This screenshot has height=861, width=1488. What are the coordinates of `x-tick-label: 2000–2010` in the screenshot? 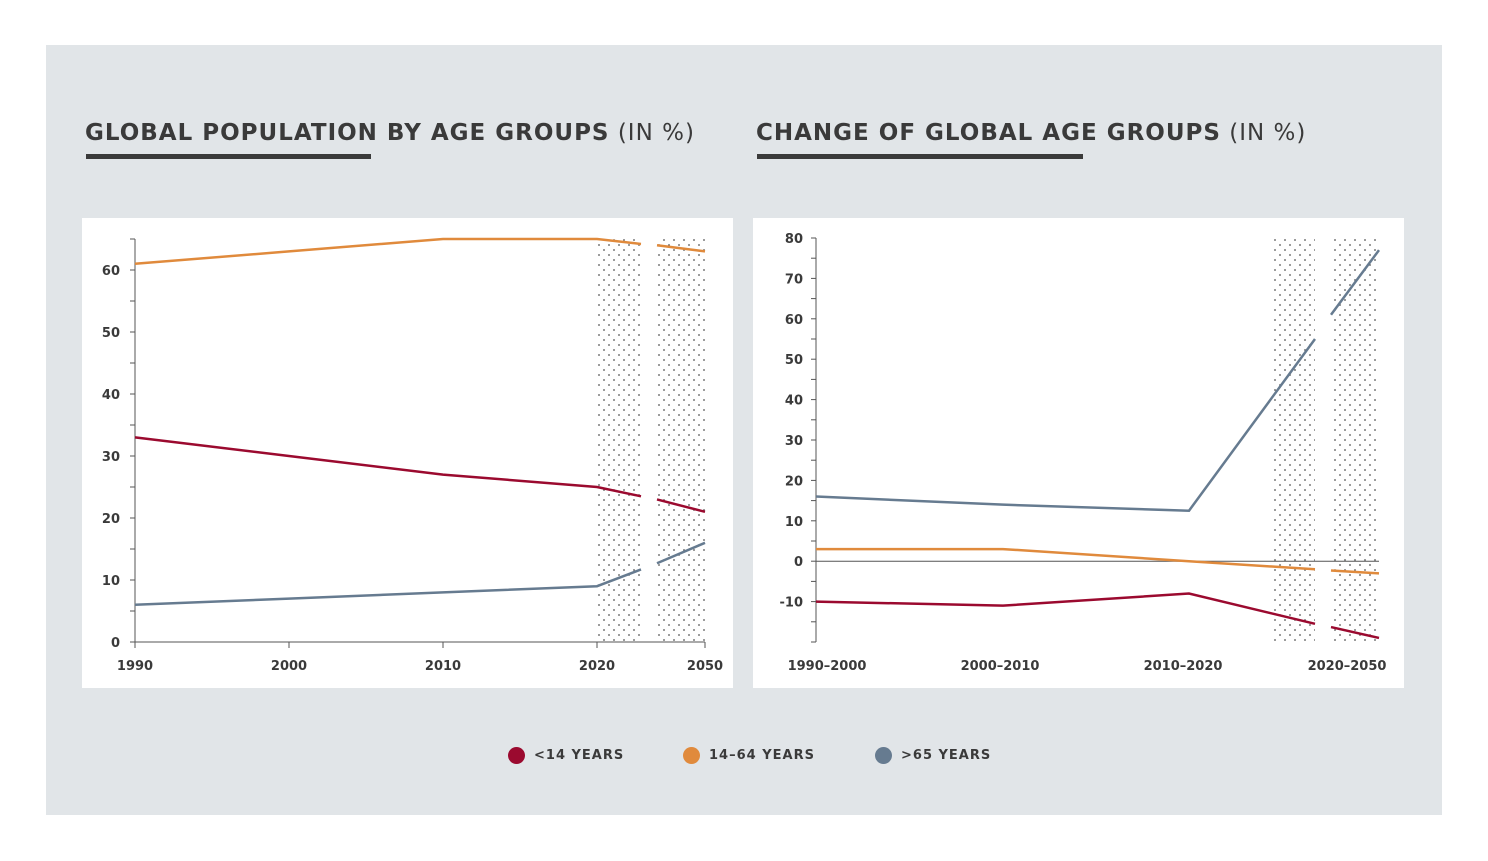 It's located at (1000, 666).